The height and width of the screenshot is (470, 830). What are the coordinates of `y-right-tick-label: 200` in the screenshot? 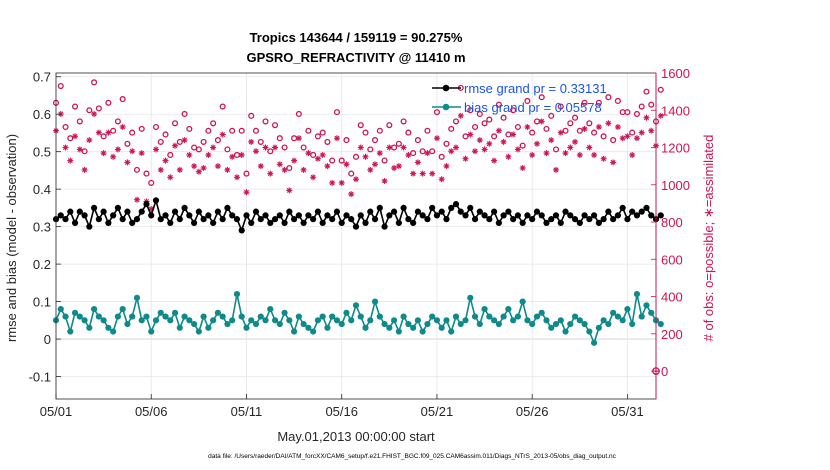 It's located at (672, 334).